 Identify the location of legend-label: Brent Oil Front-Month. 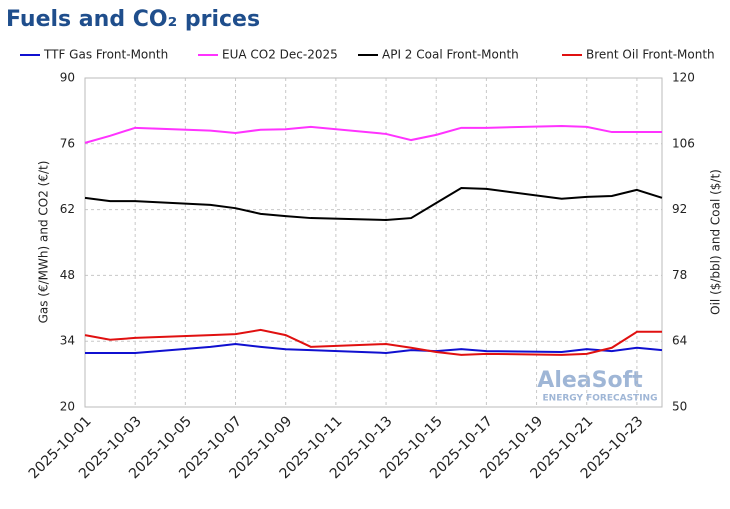
(650, 55).